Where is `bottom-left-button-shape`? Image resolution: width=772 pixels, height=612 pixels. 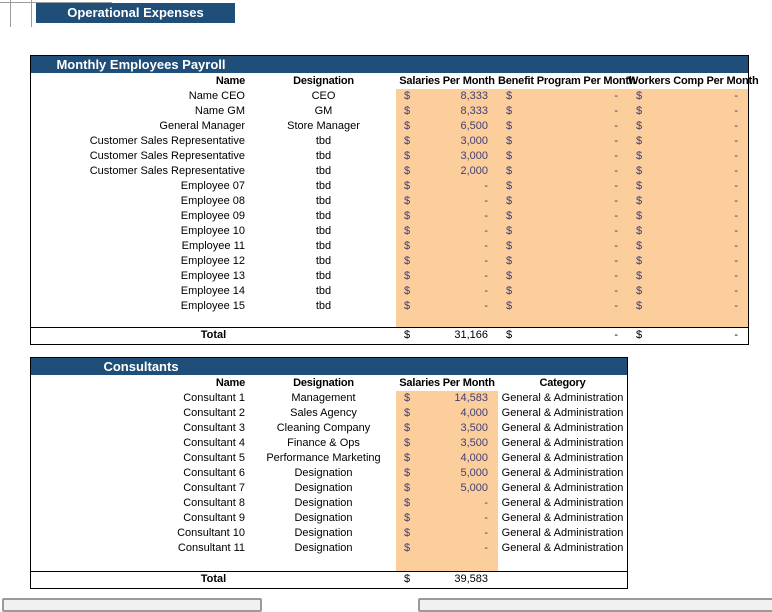
bottom-left-button-shape is located at coordinates (132, 605).